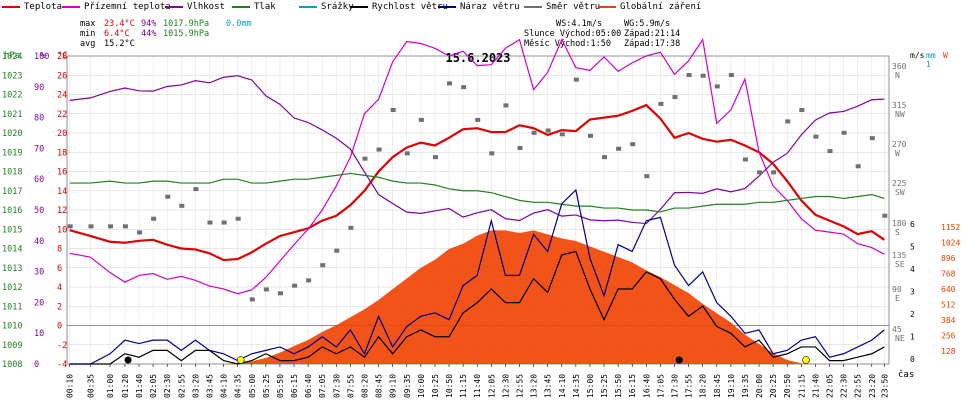 The height and width of the screenshot is (400, 966). What do you see at coordinates (900, 192) in the screenshot?
I see `tick-label-direction: SW` at bounding box center [900, 192].